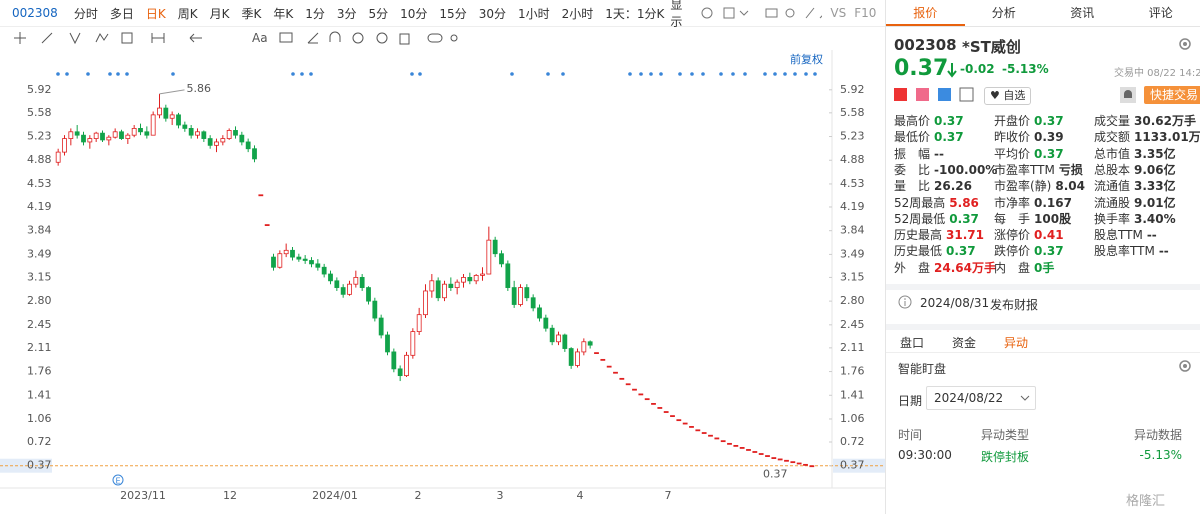 Image resolution: width=1200 pixels, height=514 pixels. What do you see at coordinates (963, 343) in the screenshot?
I see `monitor-tab: 资金` at bounding box center [963, 343].